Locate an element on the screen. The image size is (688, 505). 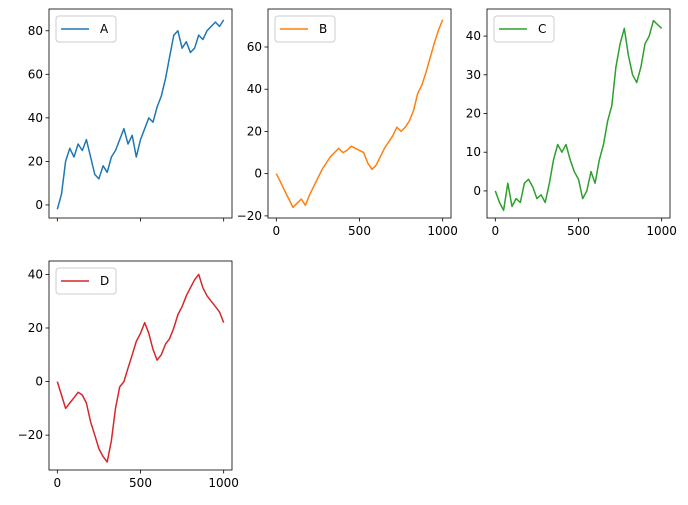
subplot-c: 0 500 1000 0 10 20 30 40 C is located at coordinates (571, 123).